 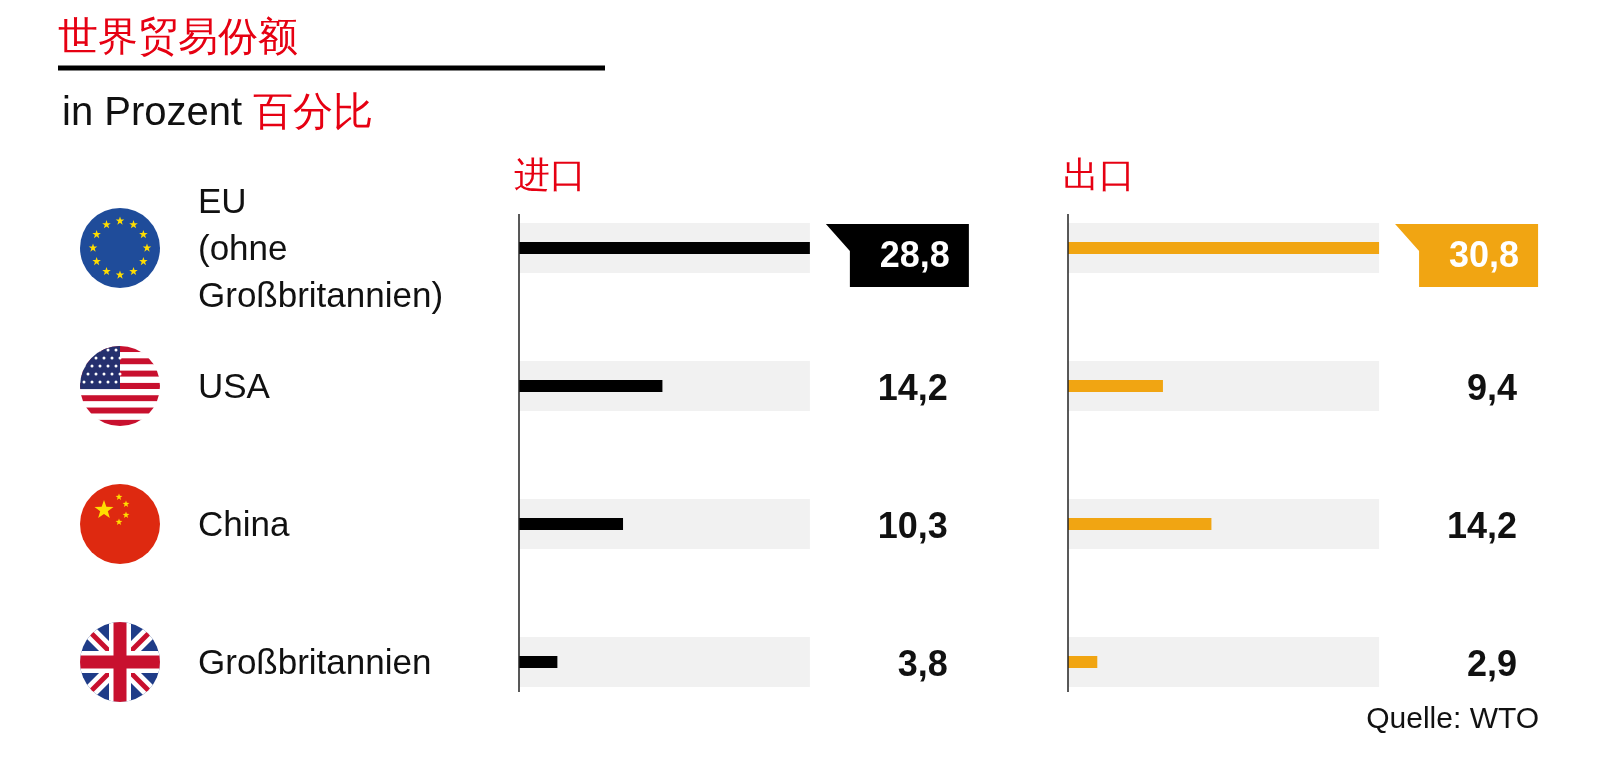 What do you see at coordinates (922, 663) in the screenshot?
I see `data-label: 3,8` at bounding box center [922, 663].